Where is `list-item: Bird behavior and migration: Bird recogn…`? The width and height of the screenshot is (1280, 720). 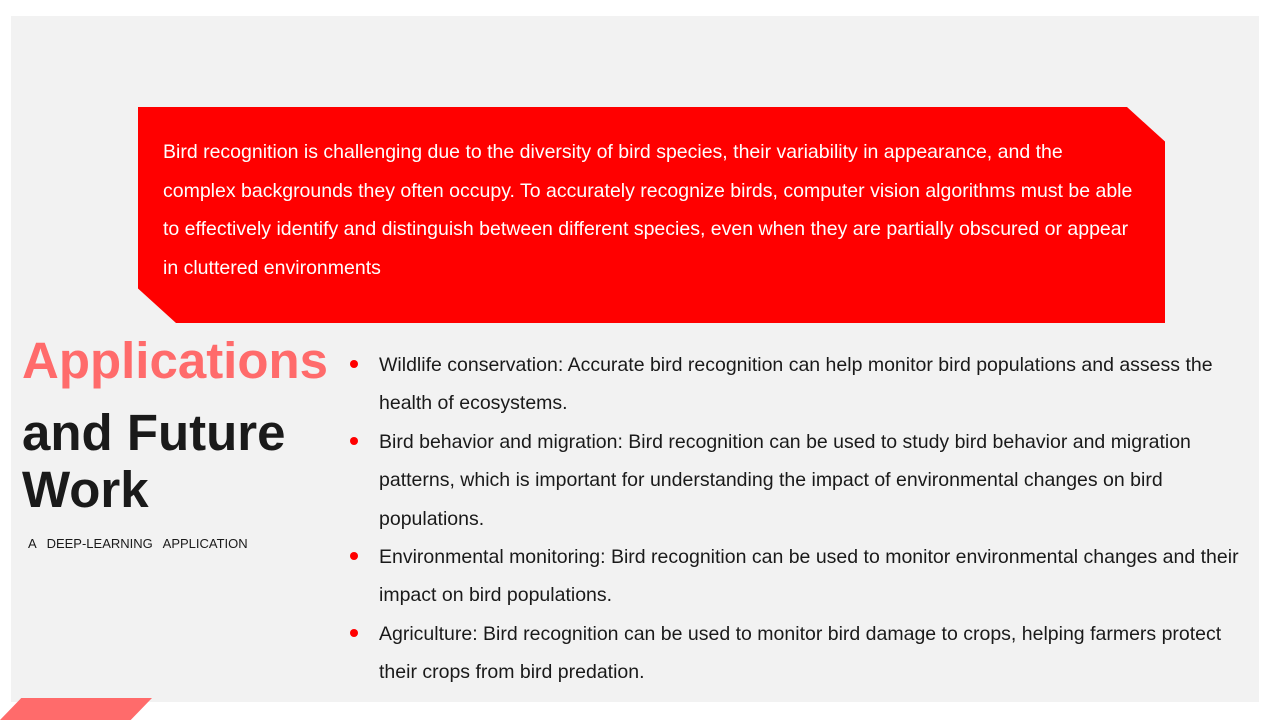
list-item: Bird behavior and migration: Bird recogn… is located at coordinates (795, 480).